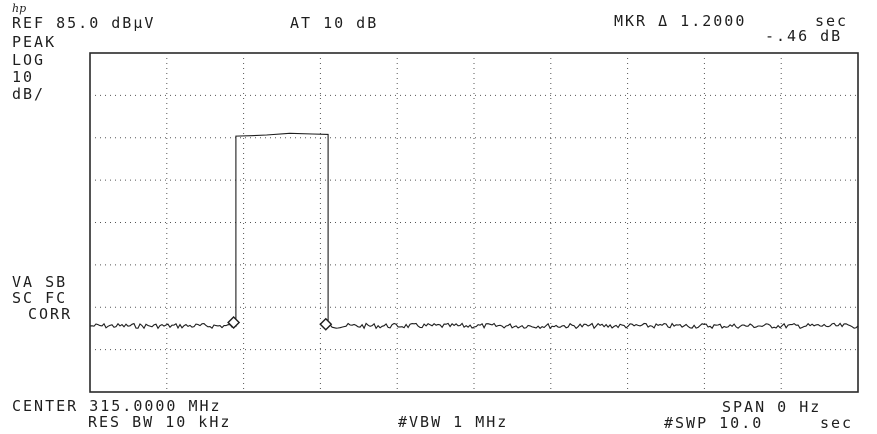 This screenshot has height=434, width=877. I want to click on status-flags-3: CORR, so click(50, 314).